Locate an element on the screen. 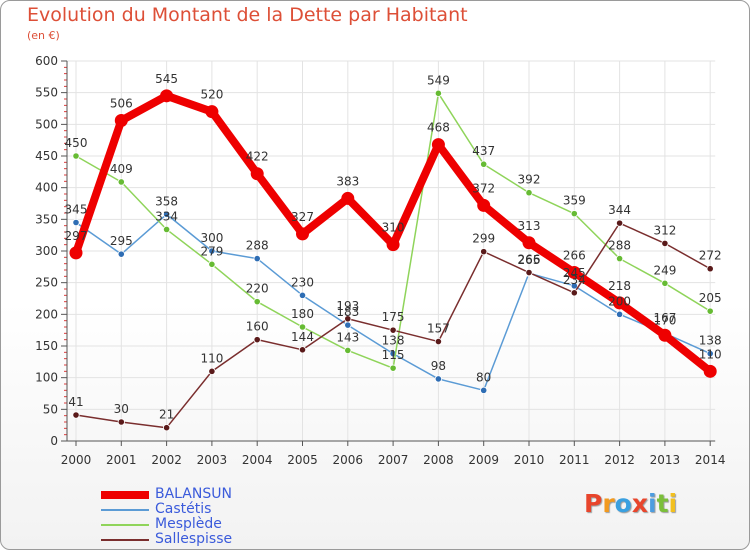 This screenshot has height=550, width=750. point-balansun-2007 is located at coordinates (393, 245).